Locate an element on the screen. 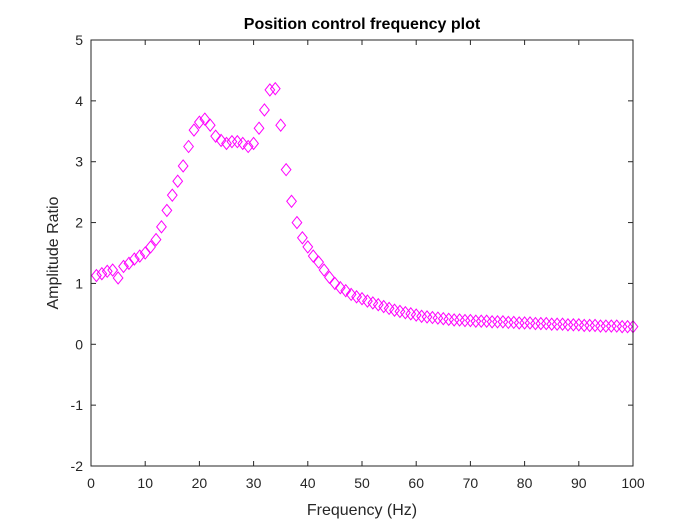  x-tick-label: 30 is located at coordinates (254, 483).